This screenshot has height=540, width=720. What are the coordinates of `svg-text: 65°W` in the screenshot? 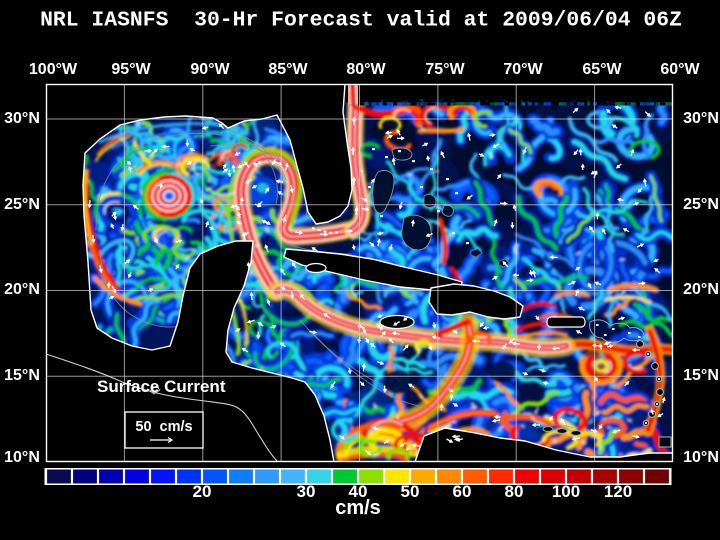 It's located at (602, 69).